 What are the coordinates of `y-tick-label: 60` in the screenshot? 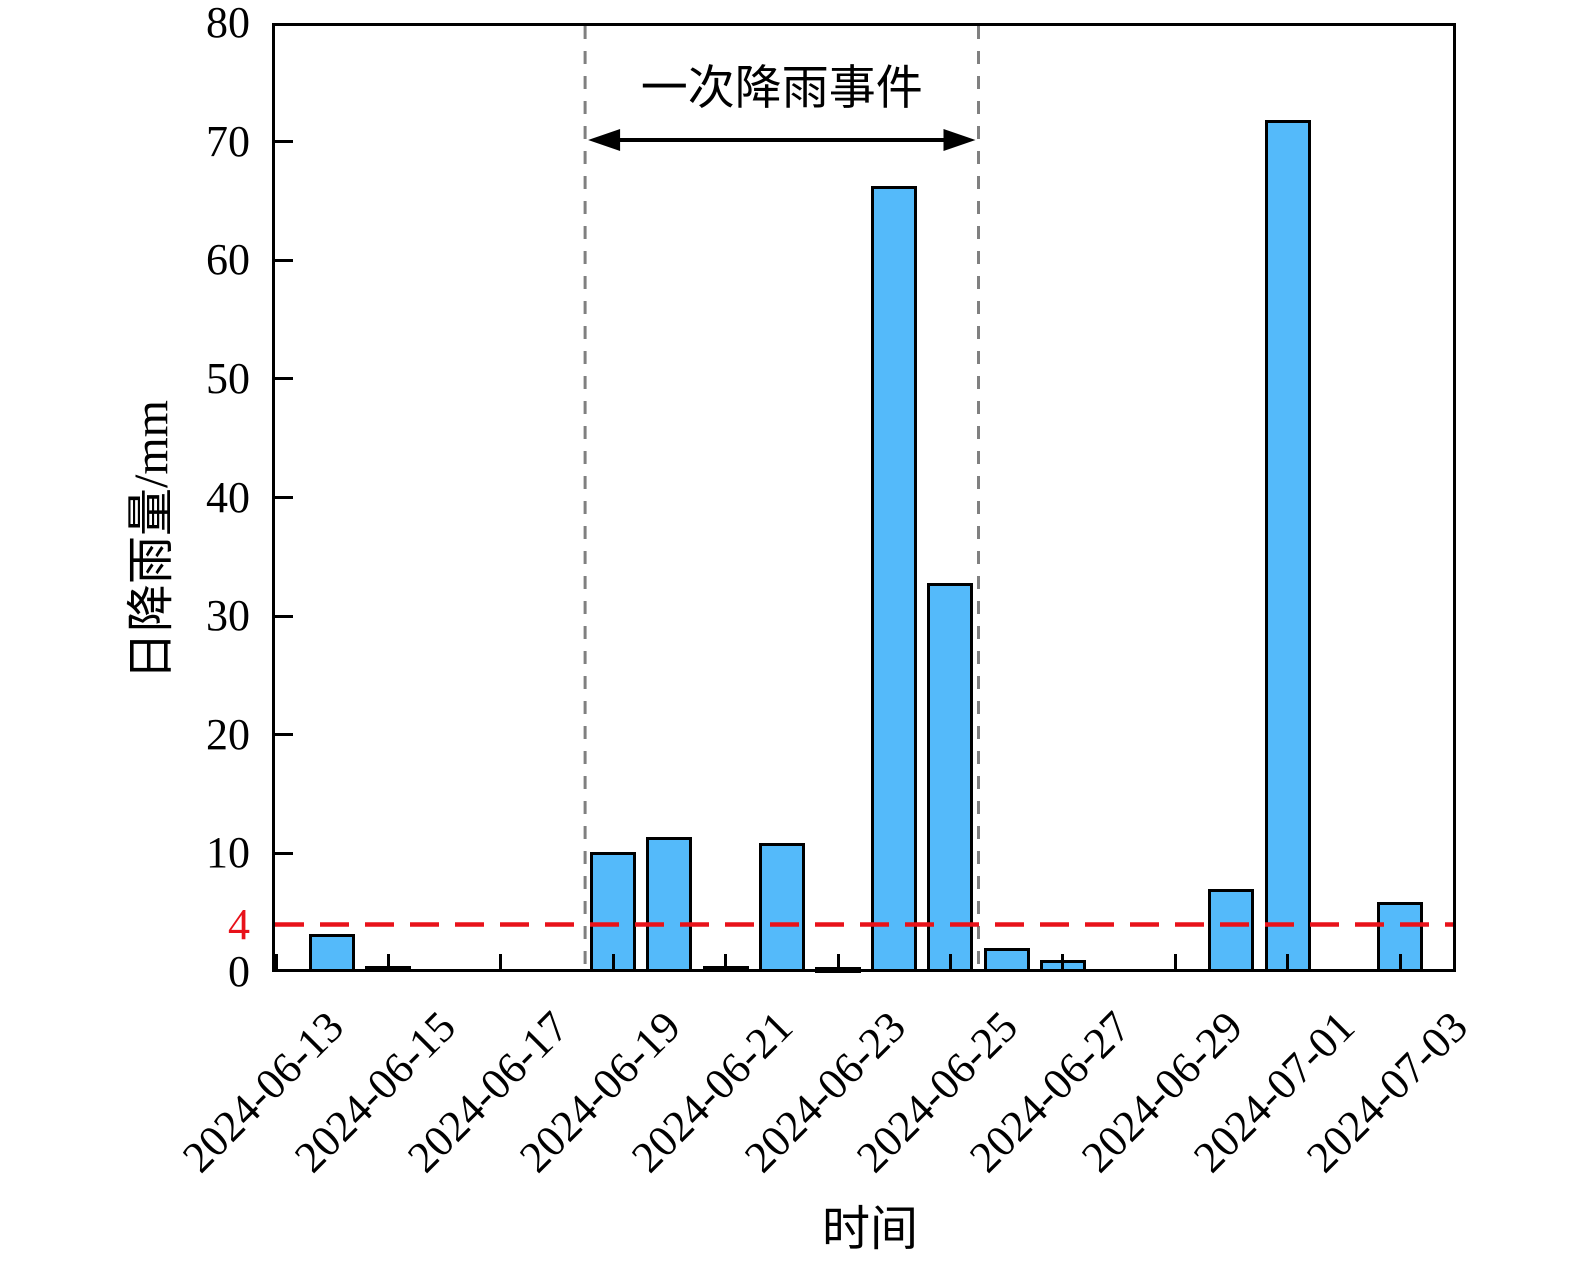 It's located at (228, 260).